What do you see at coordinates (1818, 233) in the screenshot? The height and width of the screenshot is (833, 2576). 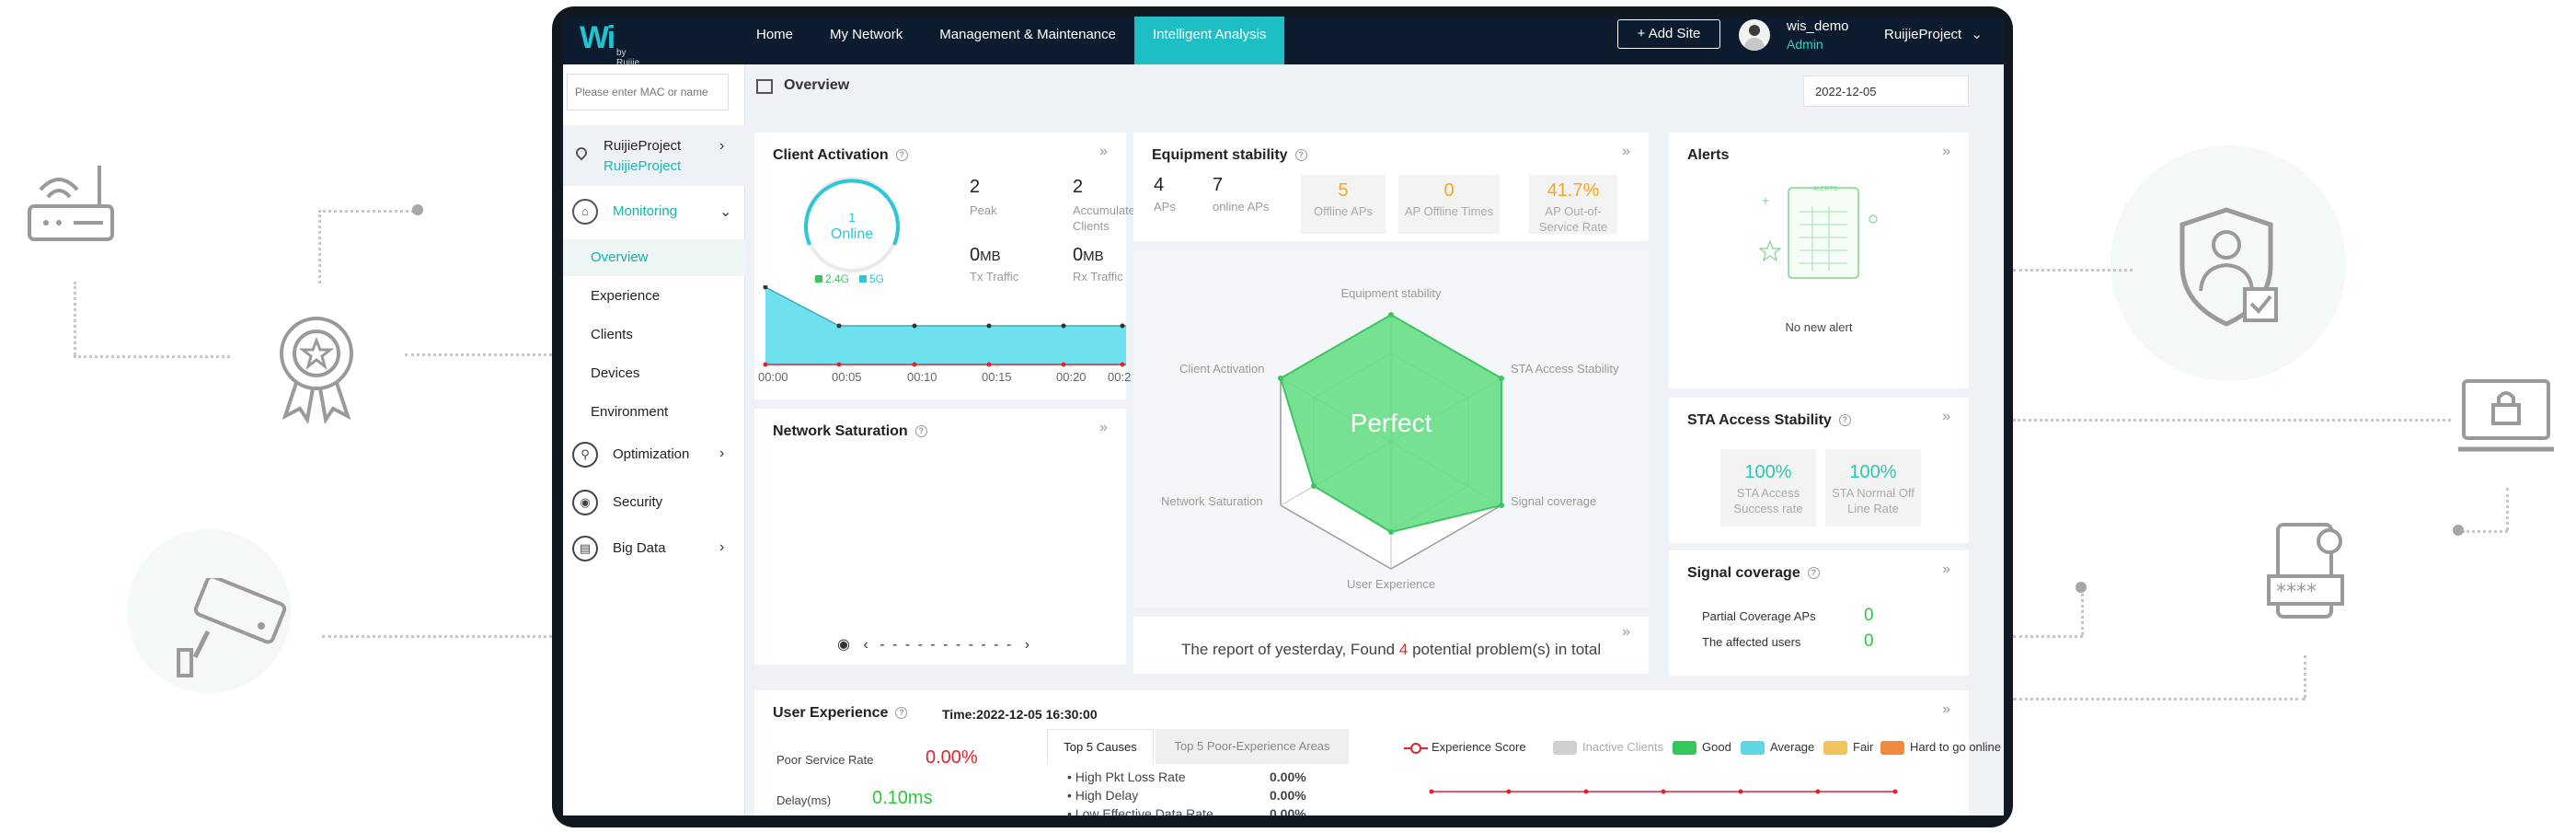 I see `empty-alert-illustration: +` at bounding box center [1818, 233].